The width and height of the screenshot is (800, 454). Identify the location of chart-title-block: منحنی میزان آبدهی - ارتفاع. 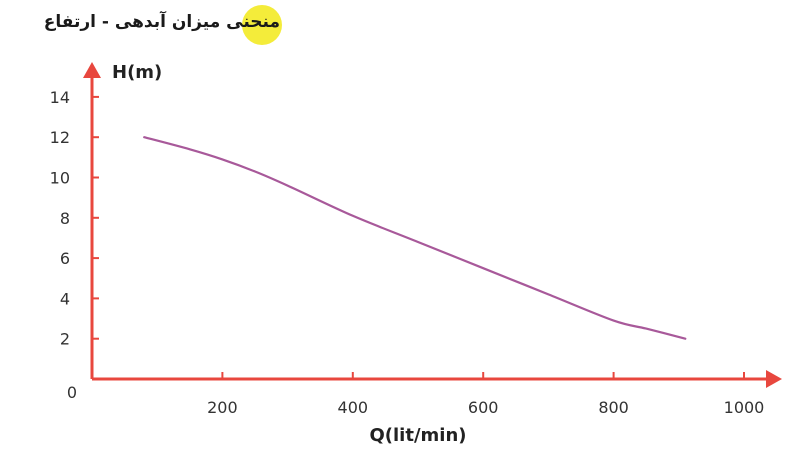
(149, 24).